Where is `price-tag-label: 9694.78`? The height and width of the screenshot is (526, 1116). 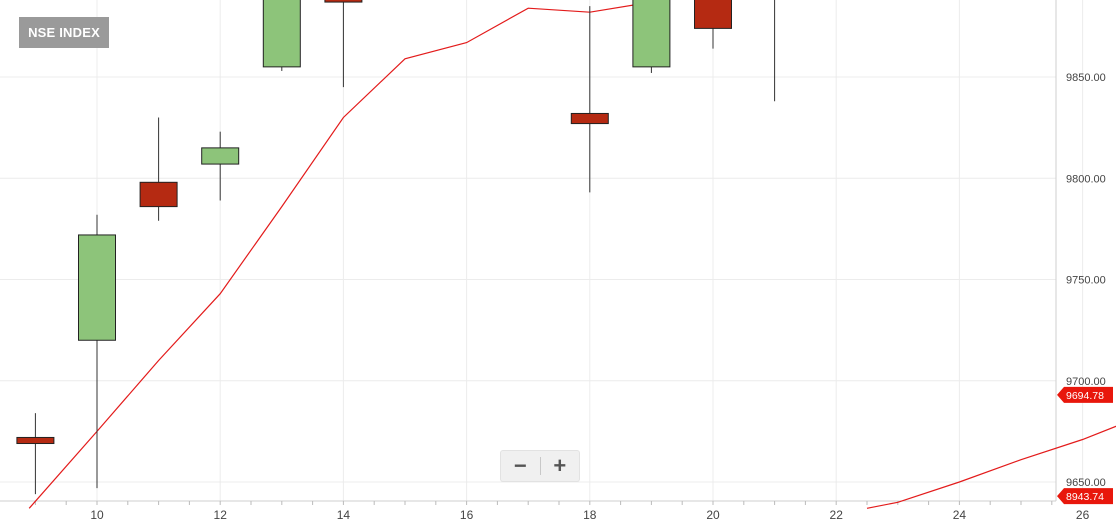 price-tag-label: 9694.78 is located at coordinates (1085, 396).